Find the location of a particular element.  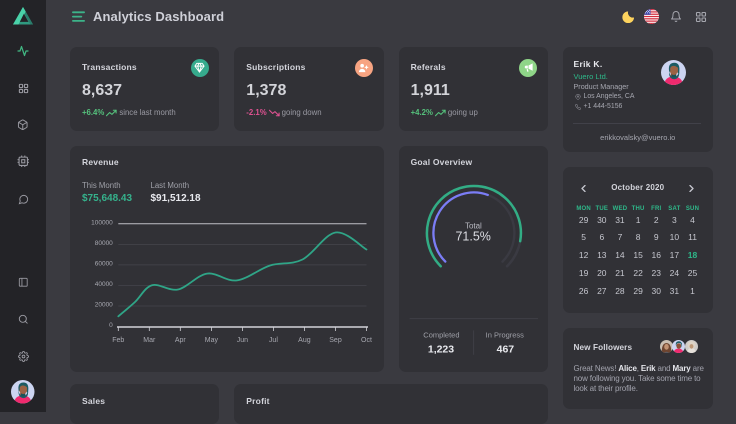

svg-text: 0 is located at coordinates (111, 325).